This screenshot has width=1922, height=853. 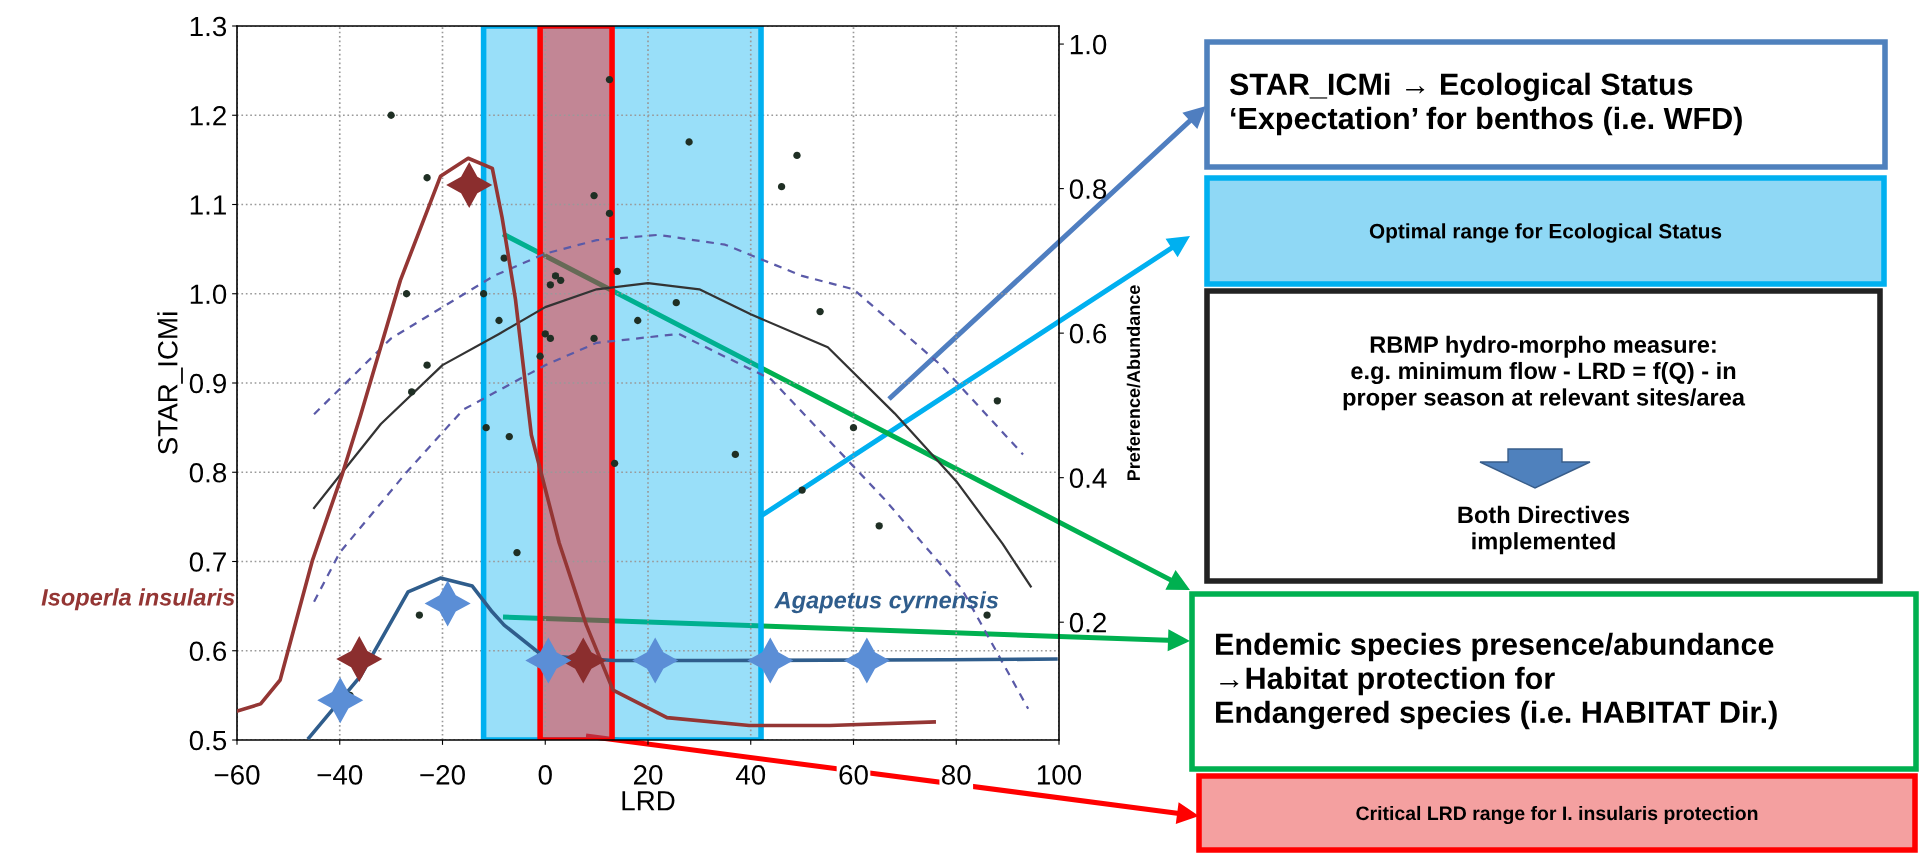 What do you see at coordinates (1496, 681) in the screenshot?
I see `text: Endemic species presence/abundance →Habitat protection for Endangered species (i.e. HABITAT Dir.)` at bounding box center [1496, 681].